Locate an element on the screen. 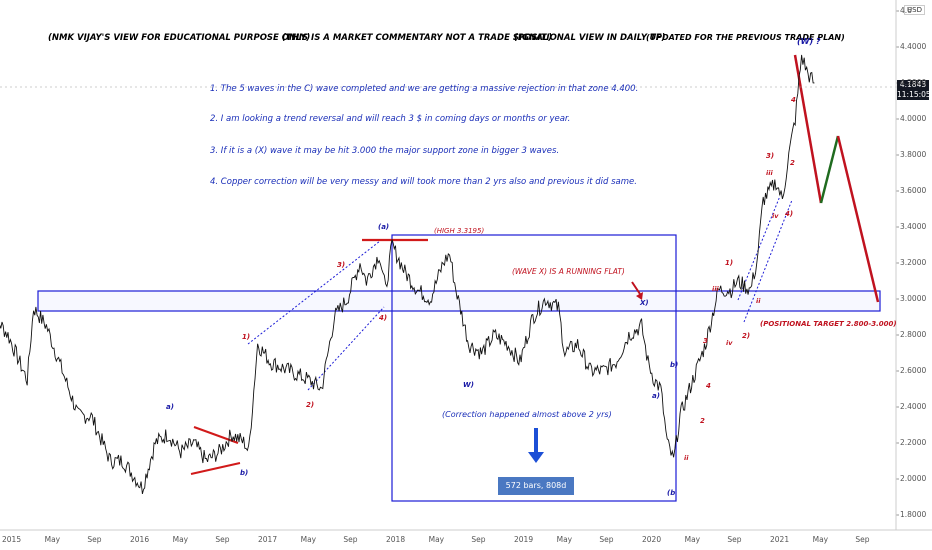 The width and height of the screenshot is (932, 550). wave-label-3-2020: 3 is located at coordinates (705, 341).